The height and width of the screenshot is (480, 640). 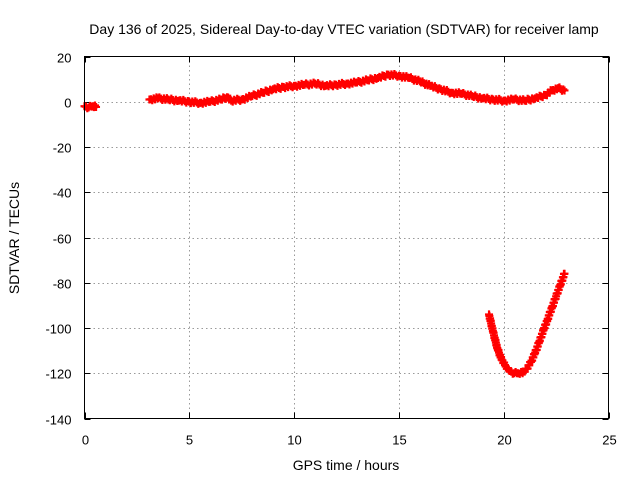 I want to click on y-axis-title: SDTVAR / TECUs, so click(x=14, y=238).